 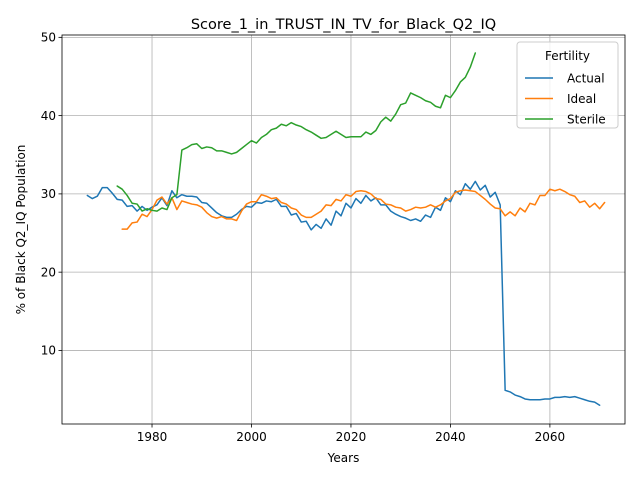 I want to click on legend-label-sterile: Sterile, so click(x=586, y=119).